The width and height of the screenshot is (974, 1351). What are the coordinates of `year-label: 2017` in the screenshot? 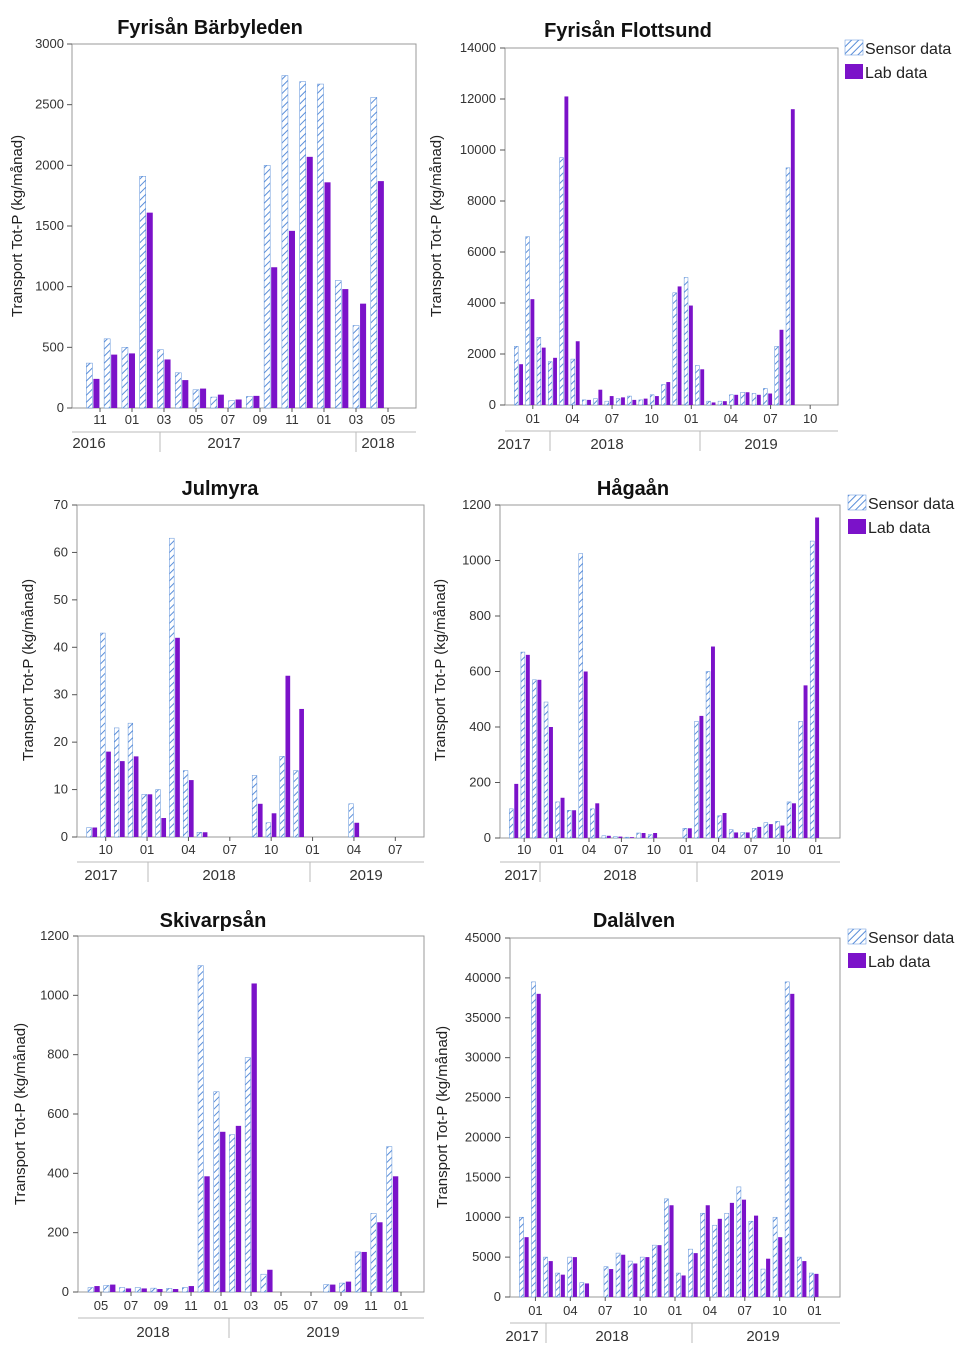 It's located at (100, 875).